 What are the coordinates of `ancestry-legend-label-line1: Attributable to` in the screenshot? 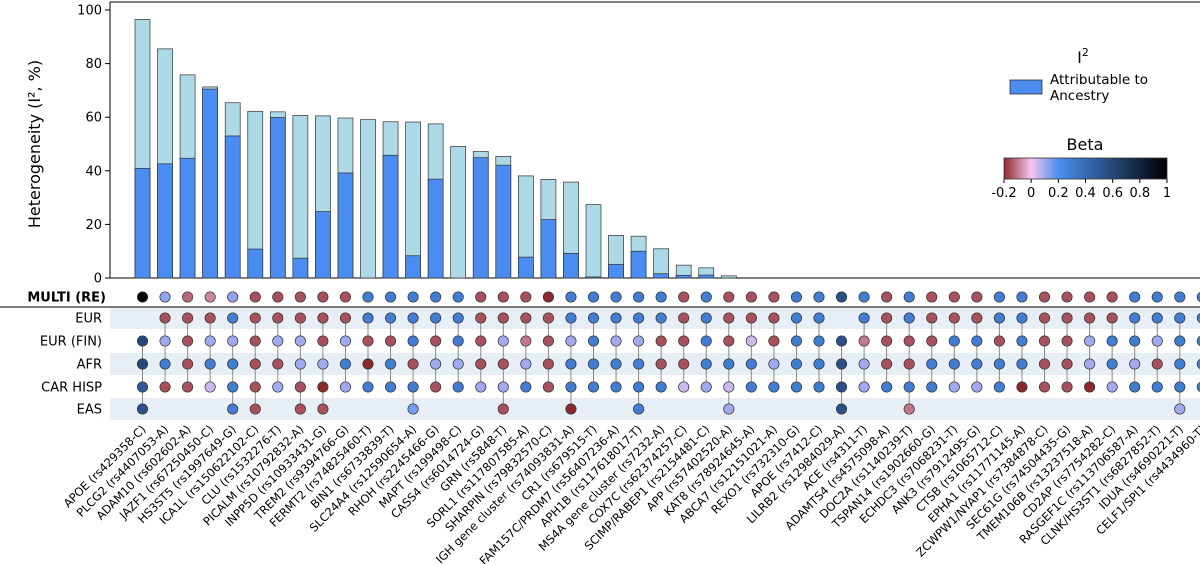 It's located at (1099, 80).